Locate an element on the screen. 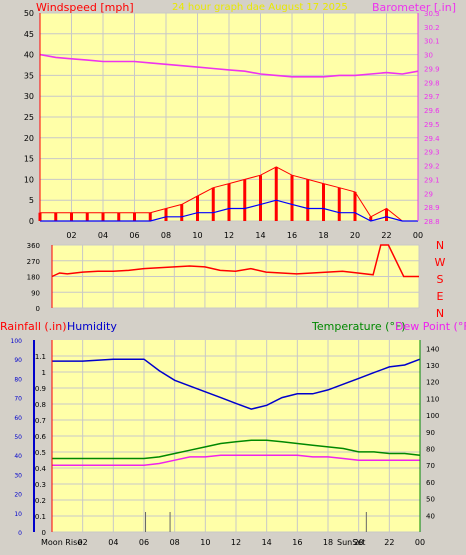 The height and width of the screenshot is (555, 466). barometer-line is located at coordinates (229, 65).